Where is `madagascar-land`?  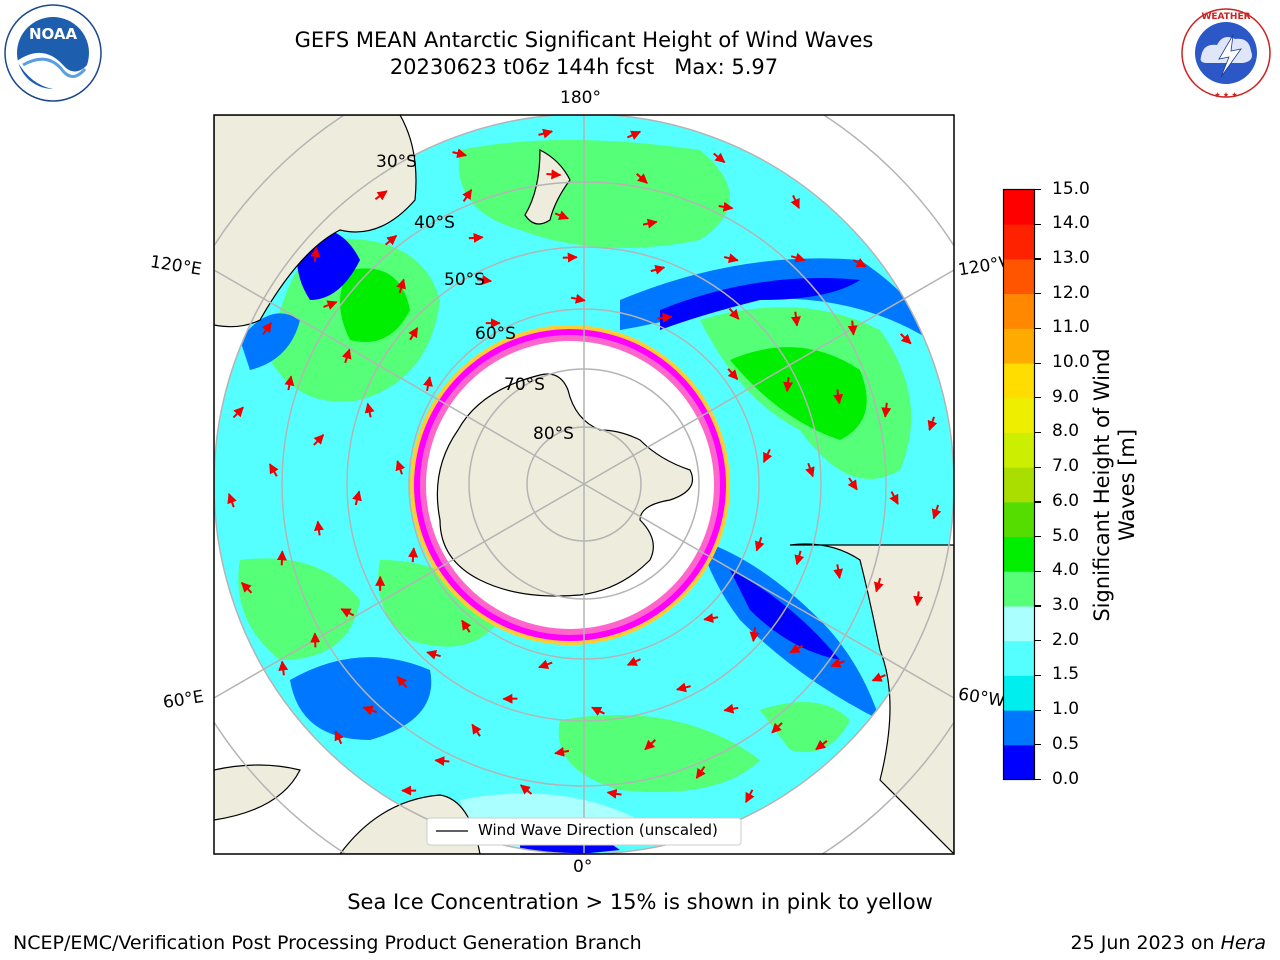 madagascar-land is located at coordinates (257, 792).